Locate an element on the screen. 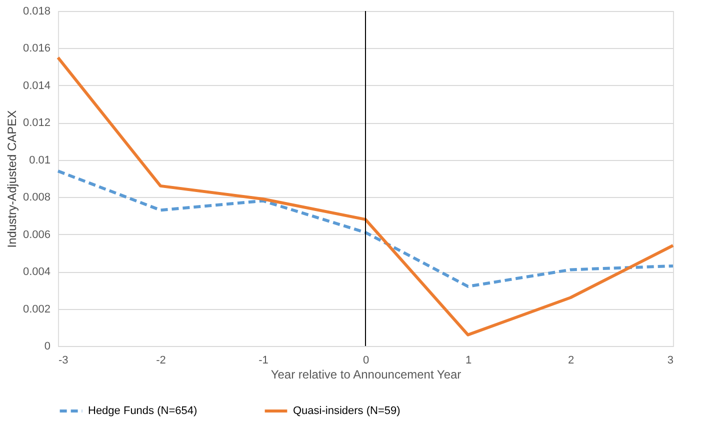  x-tick-label: -3 is located at coordinates (63, 360).